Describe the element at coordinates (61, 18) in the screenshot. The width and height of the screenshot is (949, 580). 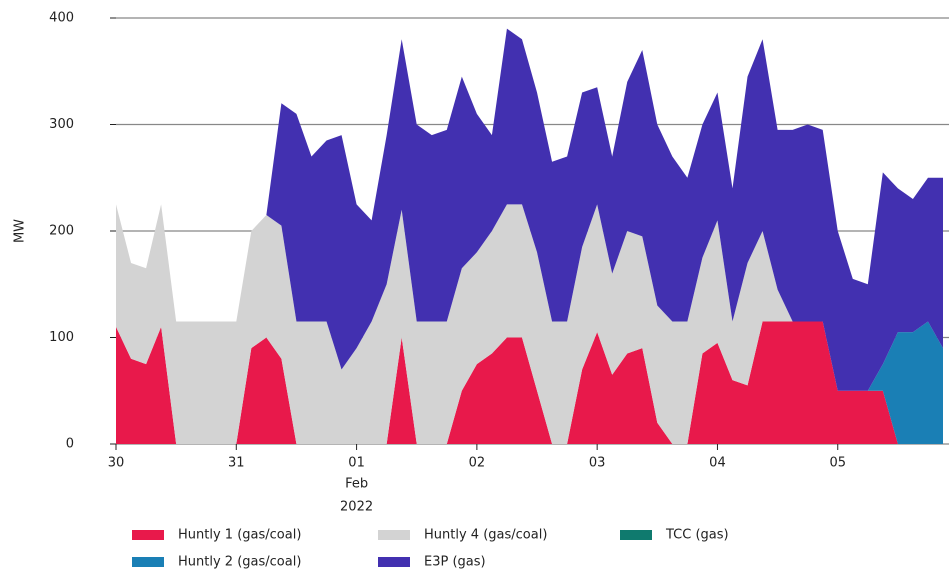
I see `y-tick-label: 400` at that location.